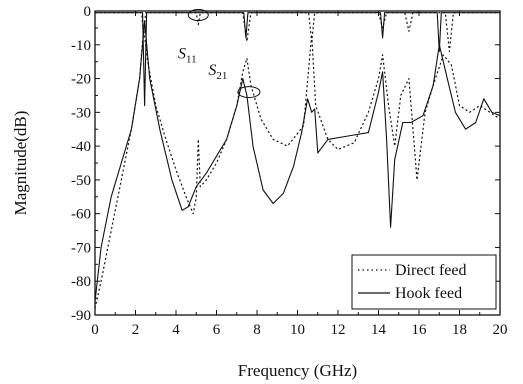 The width and height of the screenshot is (523, 384). I want to click on x-tick-label: 10, so click(297, 330).